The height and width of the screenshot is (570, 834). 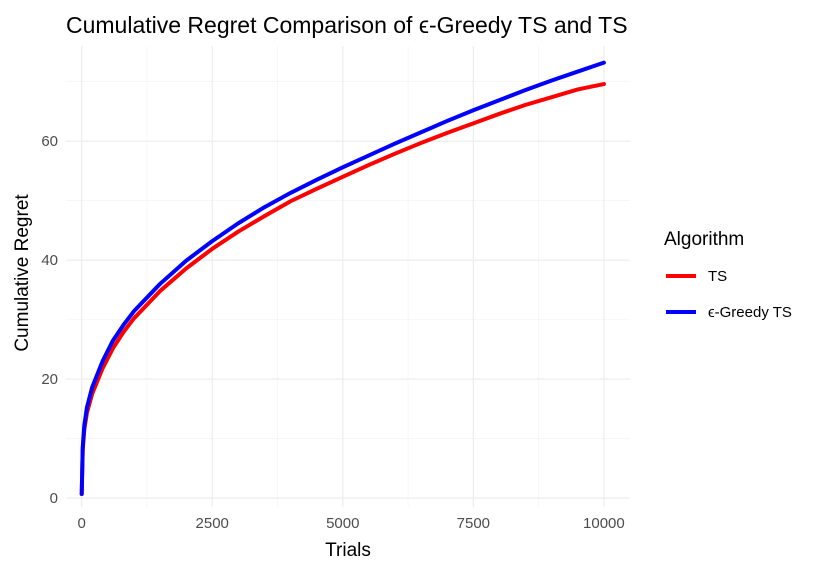 I want to click on legend: Algorithm TS ϵ-Greedy TS, so click(x=728, y=275).